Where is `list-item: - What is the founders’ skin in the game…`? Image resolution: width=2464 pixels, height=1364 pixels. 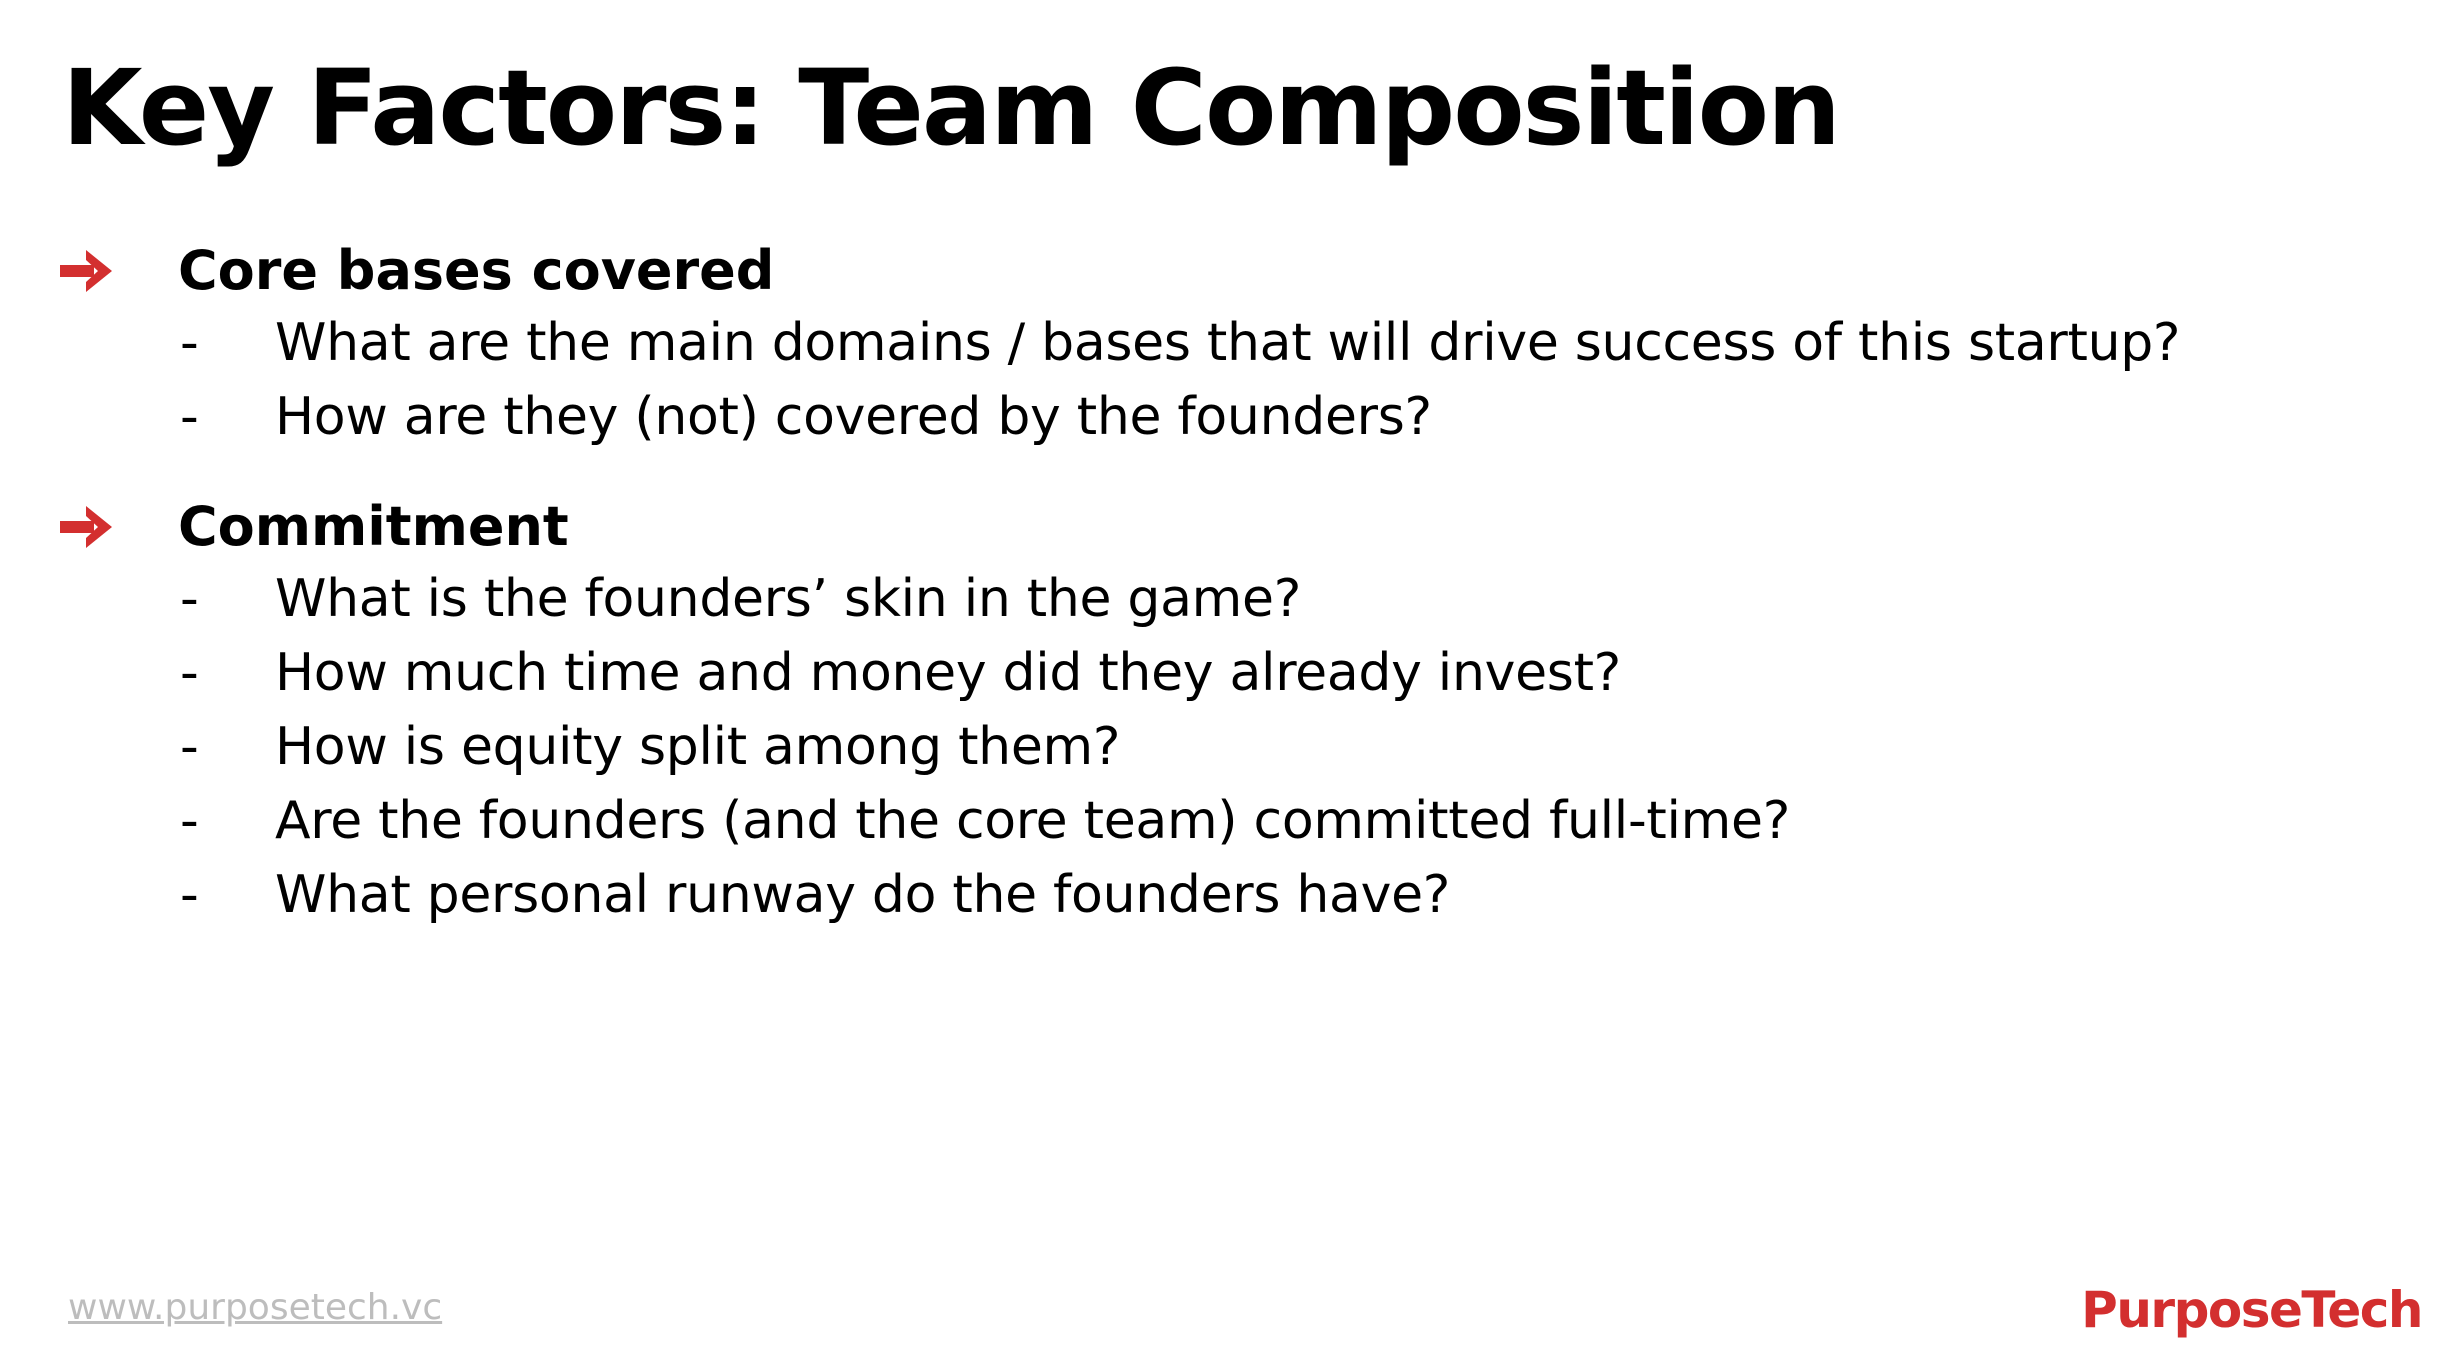
list-item: - What is the founders’ skin in the game… is located at coordinates (1232, 599).